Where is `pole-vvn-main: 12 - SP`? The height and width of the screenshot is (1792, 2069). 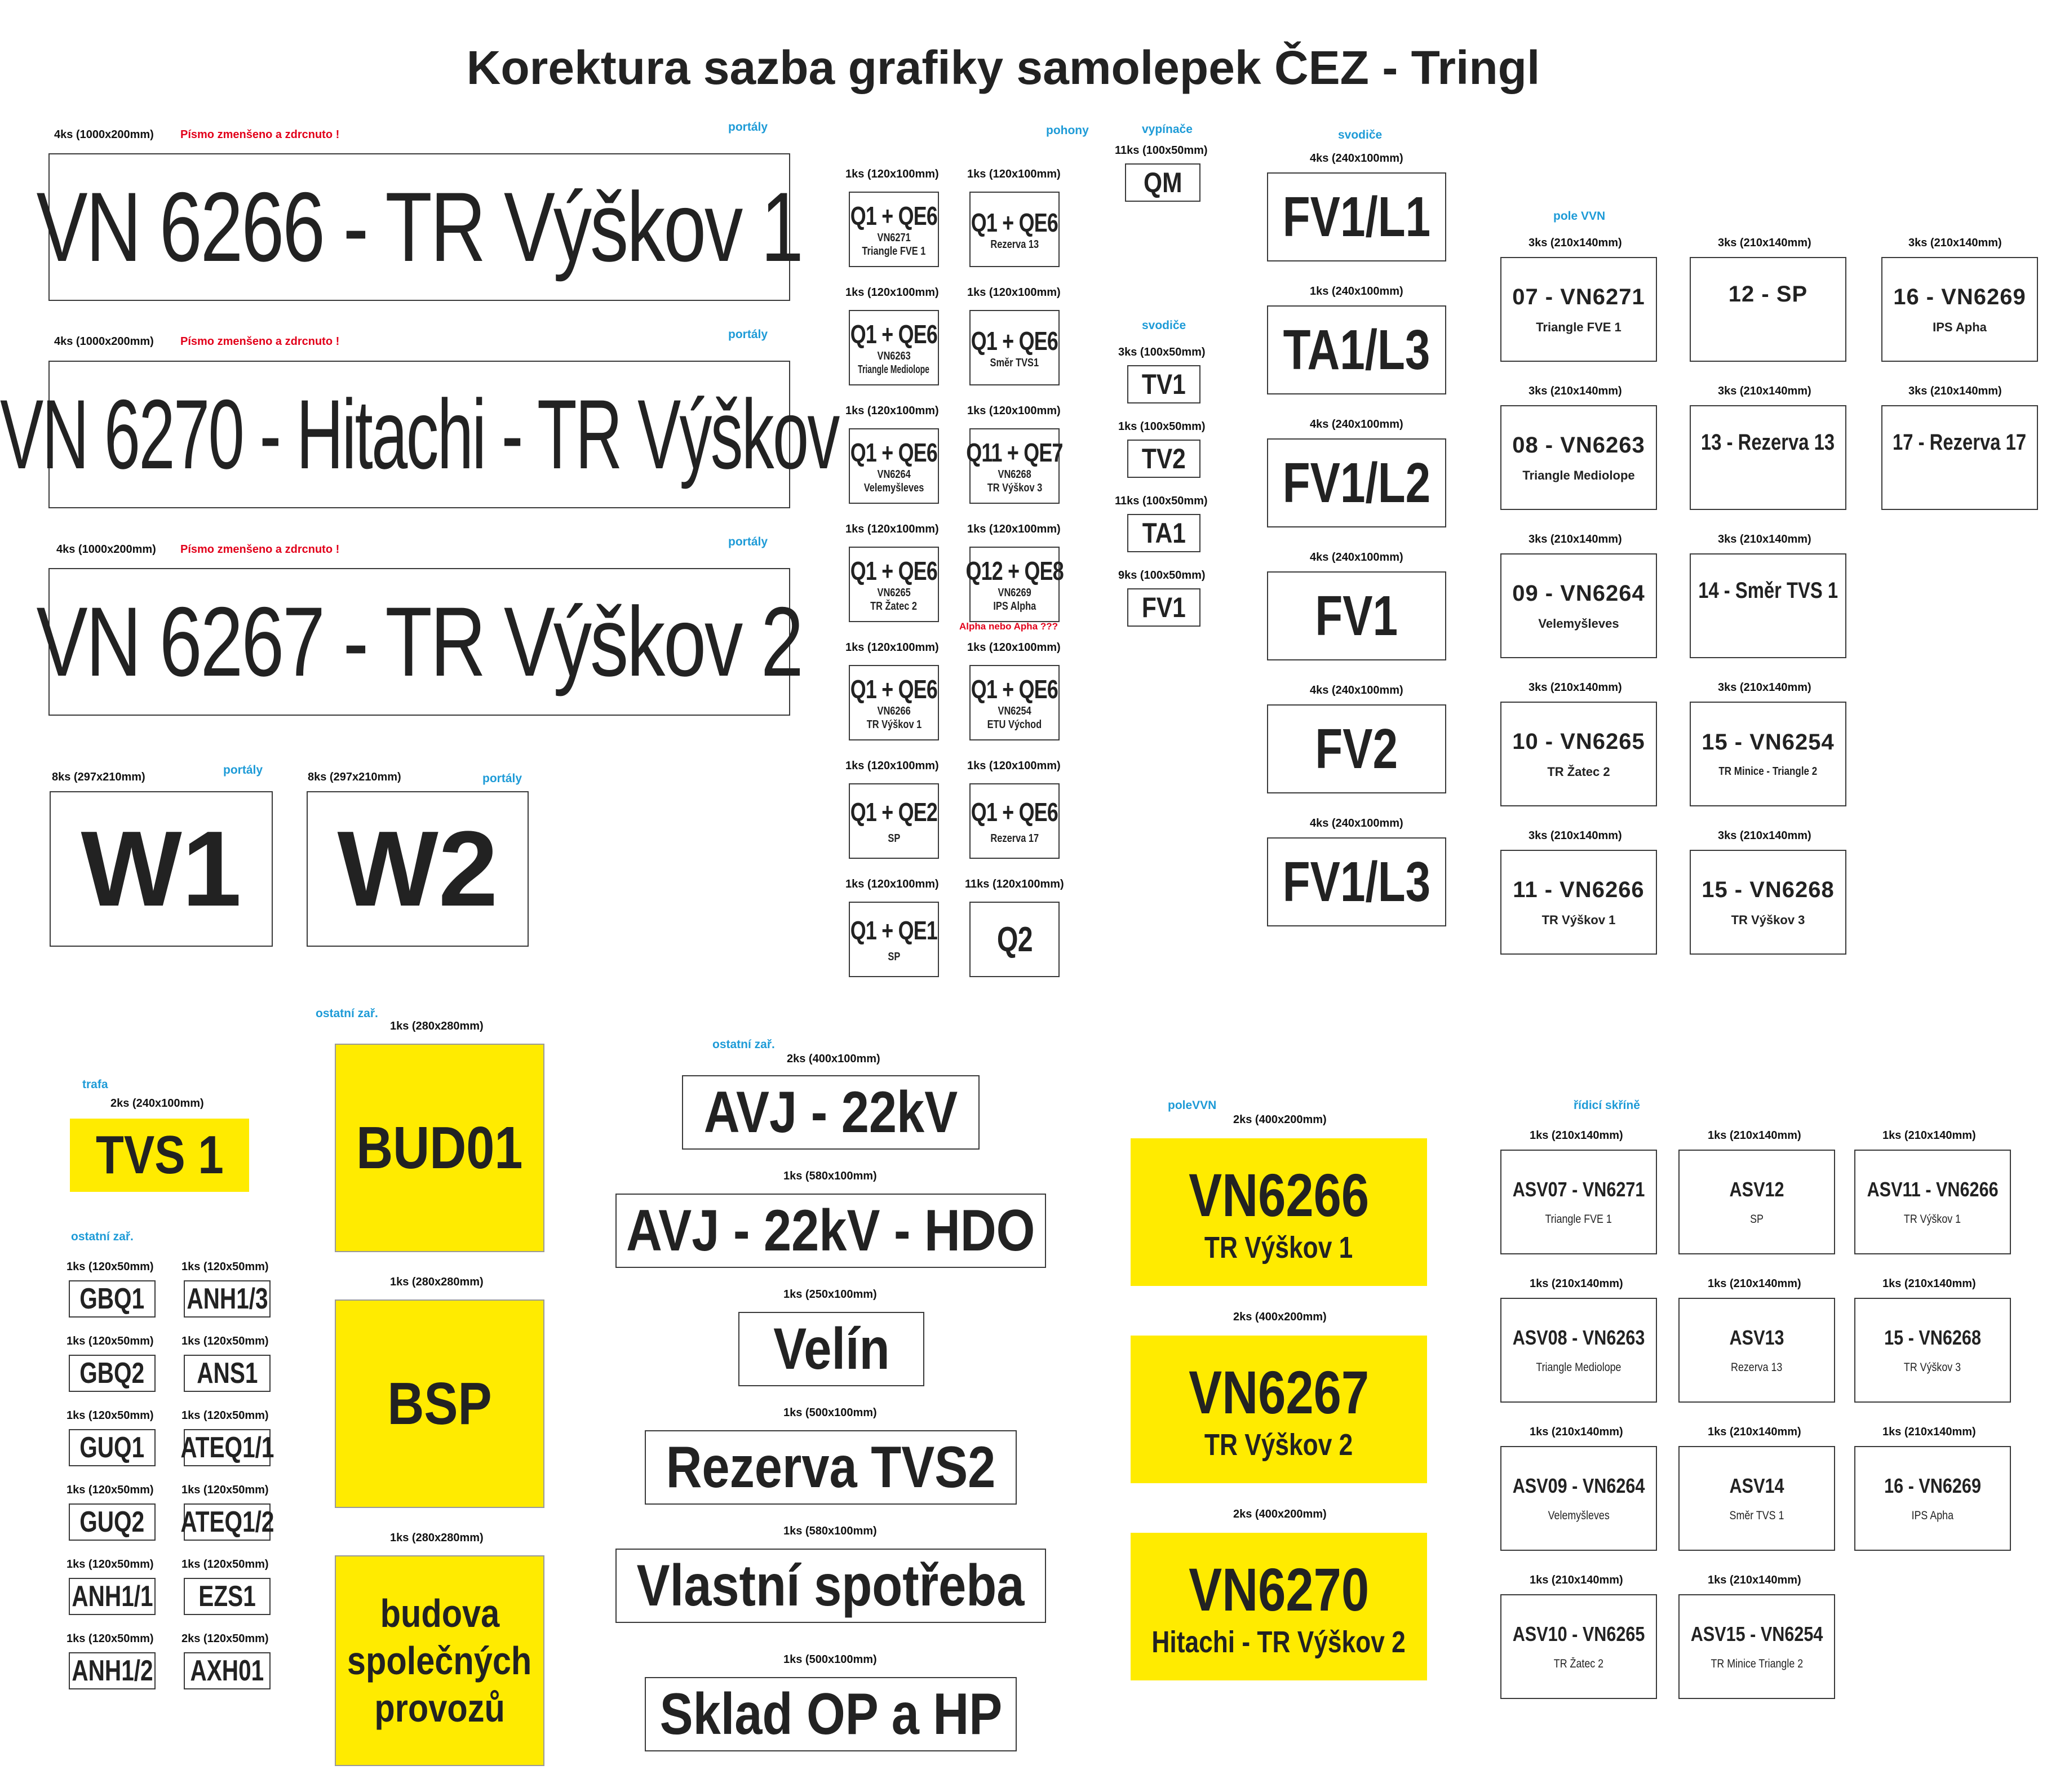
pole-vvn-main: 12 - SP is located at coordinates (1768, 294).